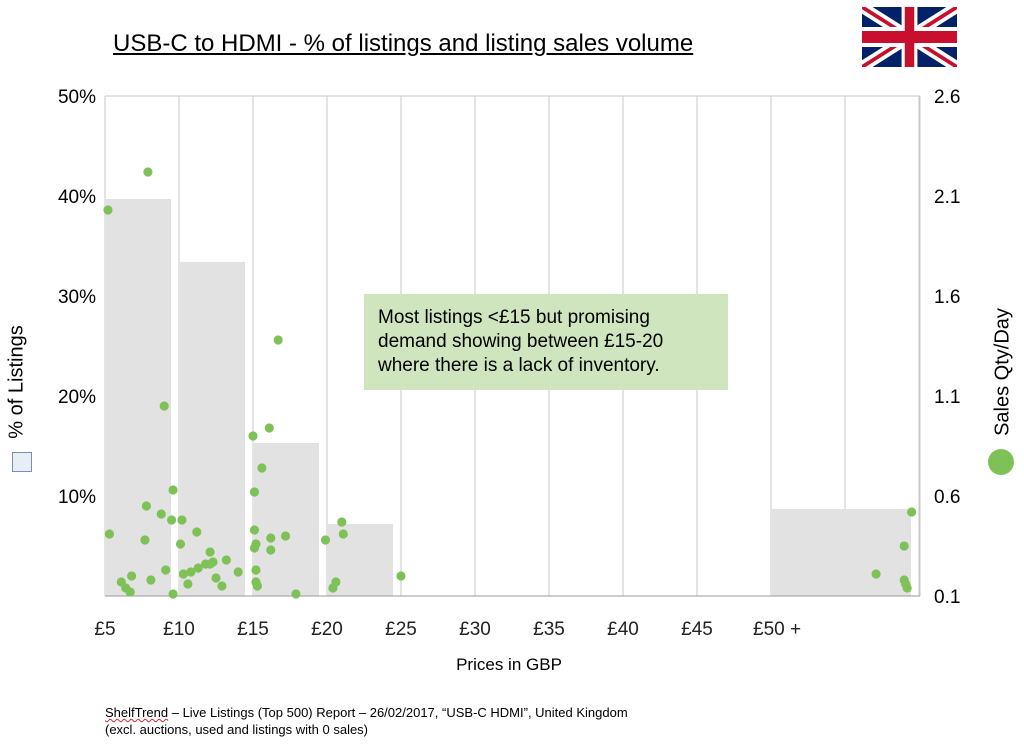 This screenshot has width=1024, height=750. Describe the element at coordinates (77, 97) in the screenshot. I see `y-tick-label: 50%` at that location.